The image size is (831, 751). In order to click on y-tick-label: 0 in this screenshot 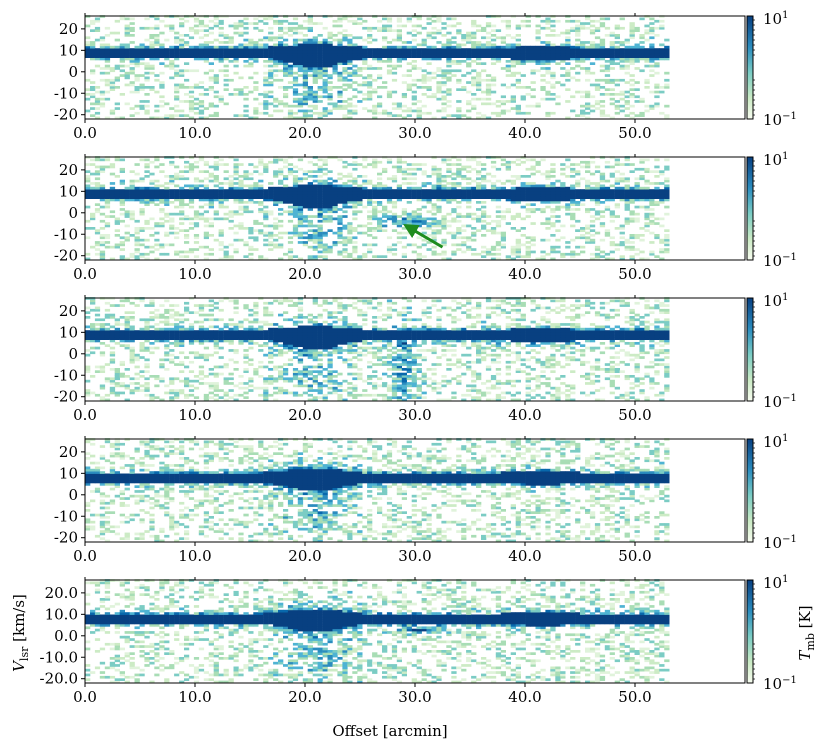, I will do `click(73, 72)`.